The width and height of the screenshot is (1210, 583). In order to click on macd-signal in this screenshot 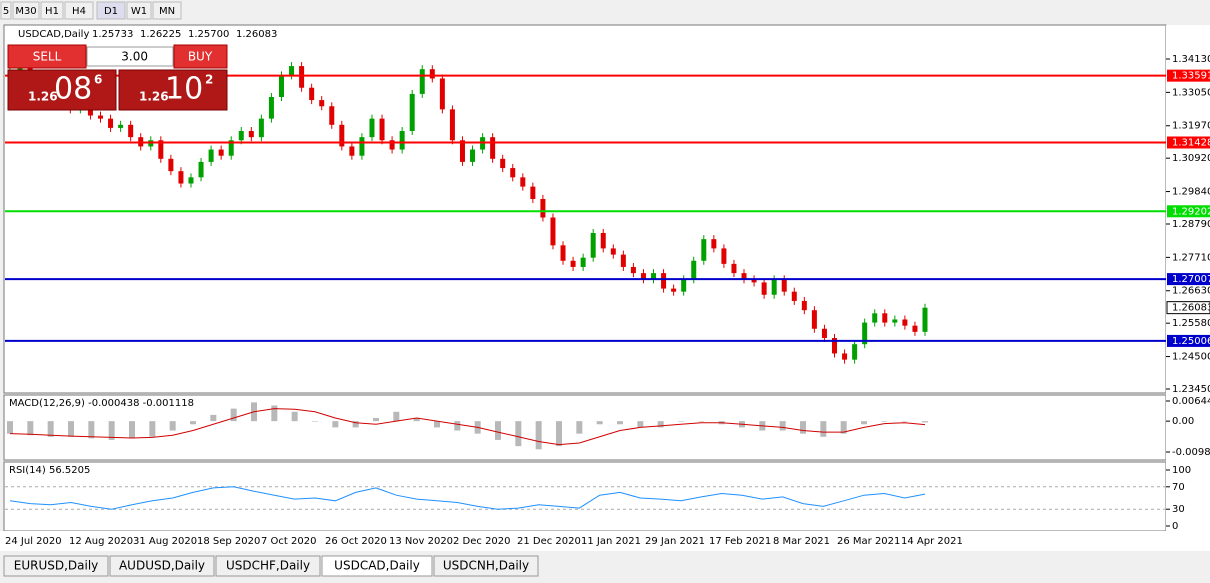, I will do `click(467, 427)`.